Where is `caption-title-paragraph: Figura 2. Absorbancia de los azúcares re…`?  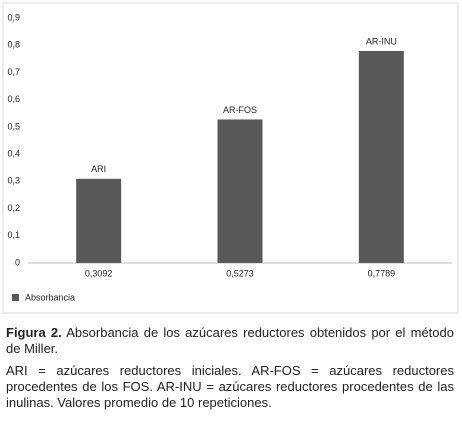
caption-title-paragraph: Figura 2. Absorbancia de los azúcares re… is located at coordinates (230, 341).